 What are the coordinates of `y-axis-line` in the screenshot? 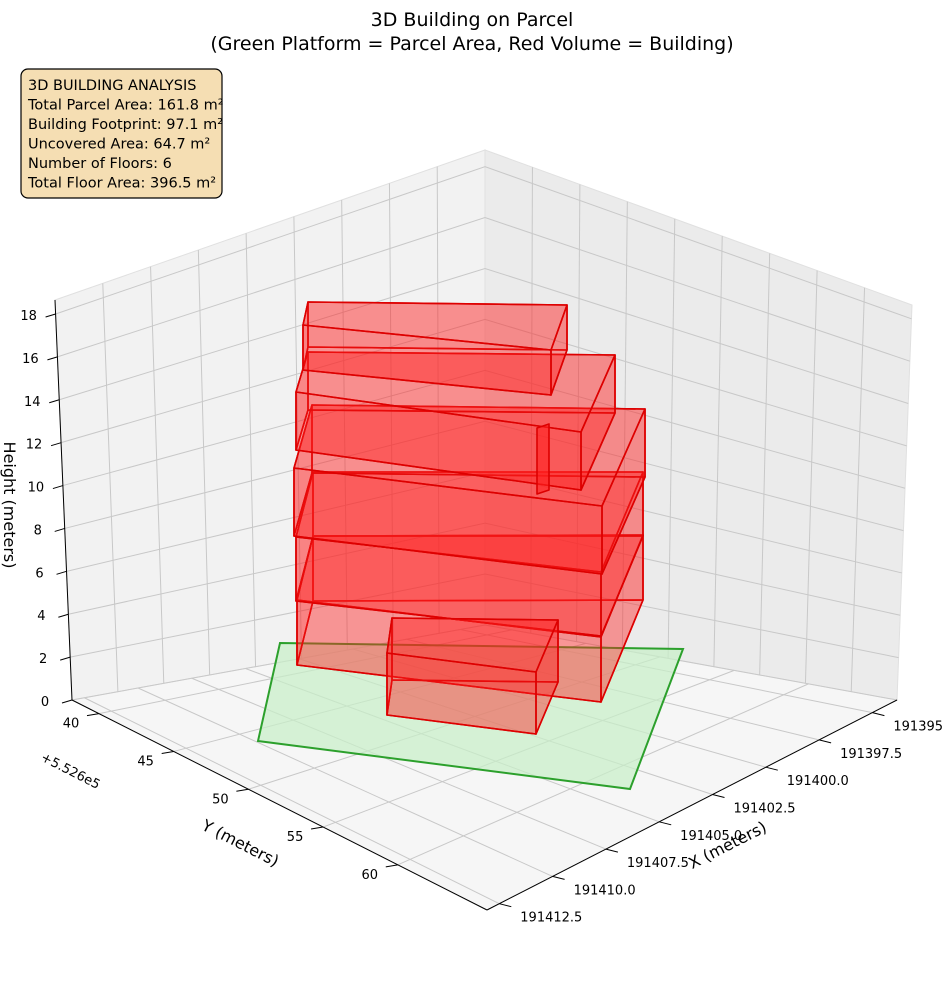 It's located at (279, 805).